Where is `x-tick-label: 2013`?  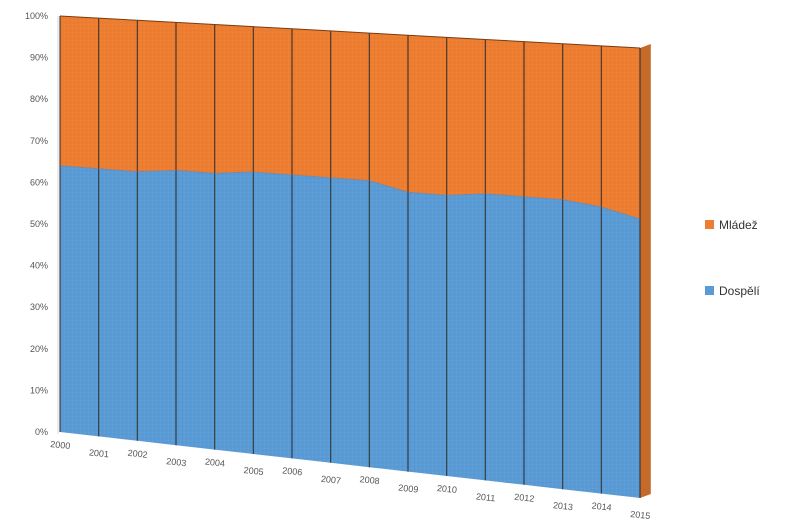 x-tick-label: 2013 is located at coordinates (562, 506).